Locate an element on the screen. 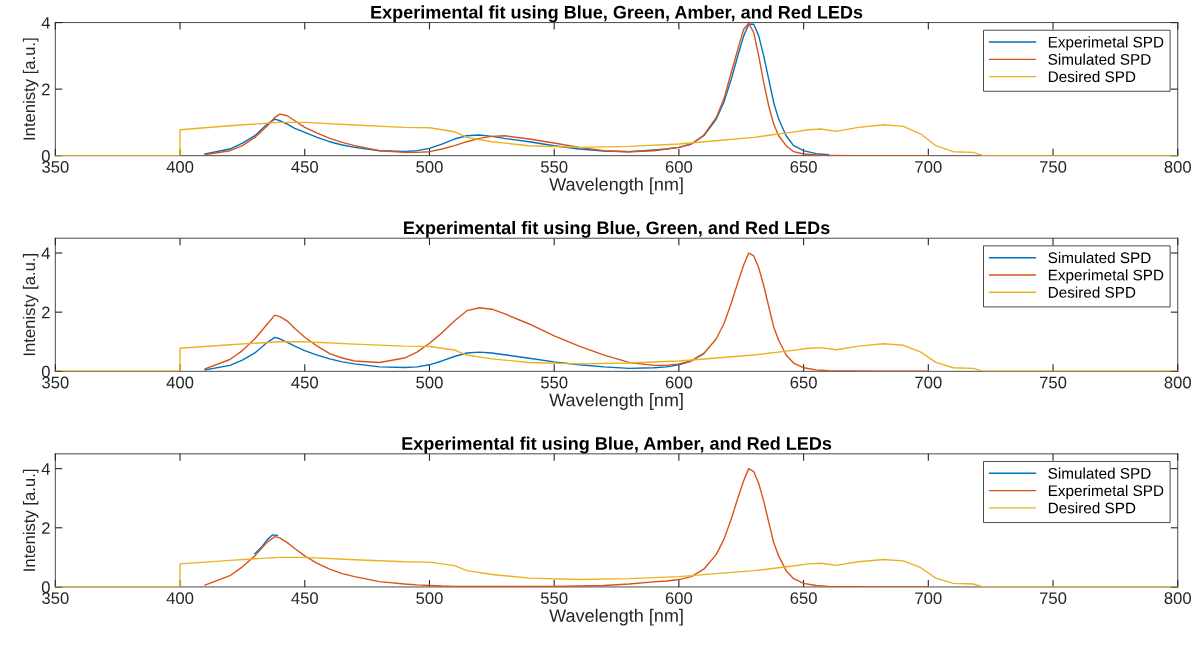  chart-title: Experimental fit using Blue, Green, Amber, and Red LEDs is located at coordinates (617, 14).